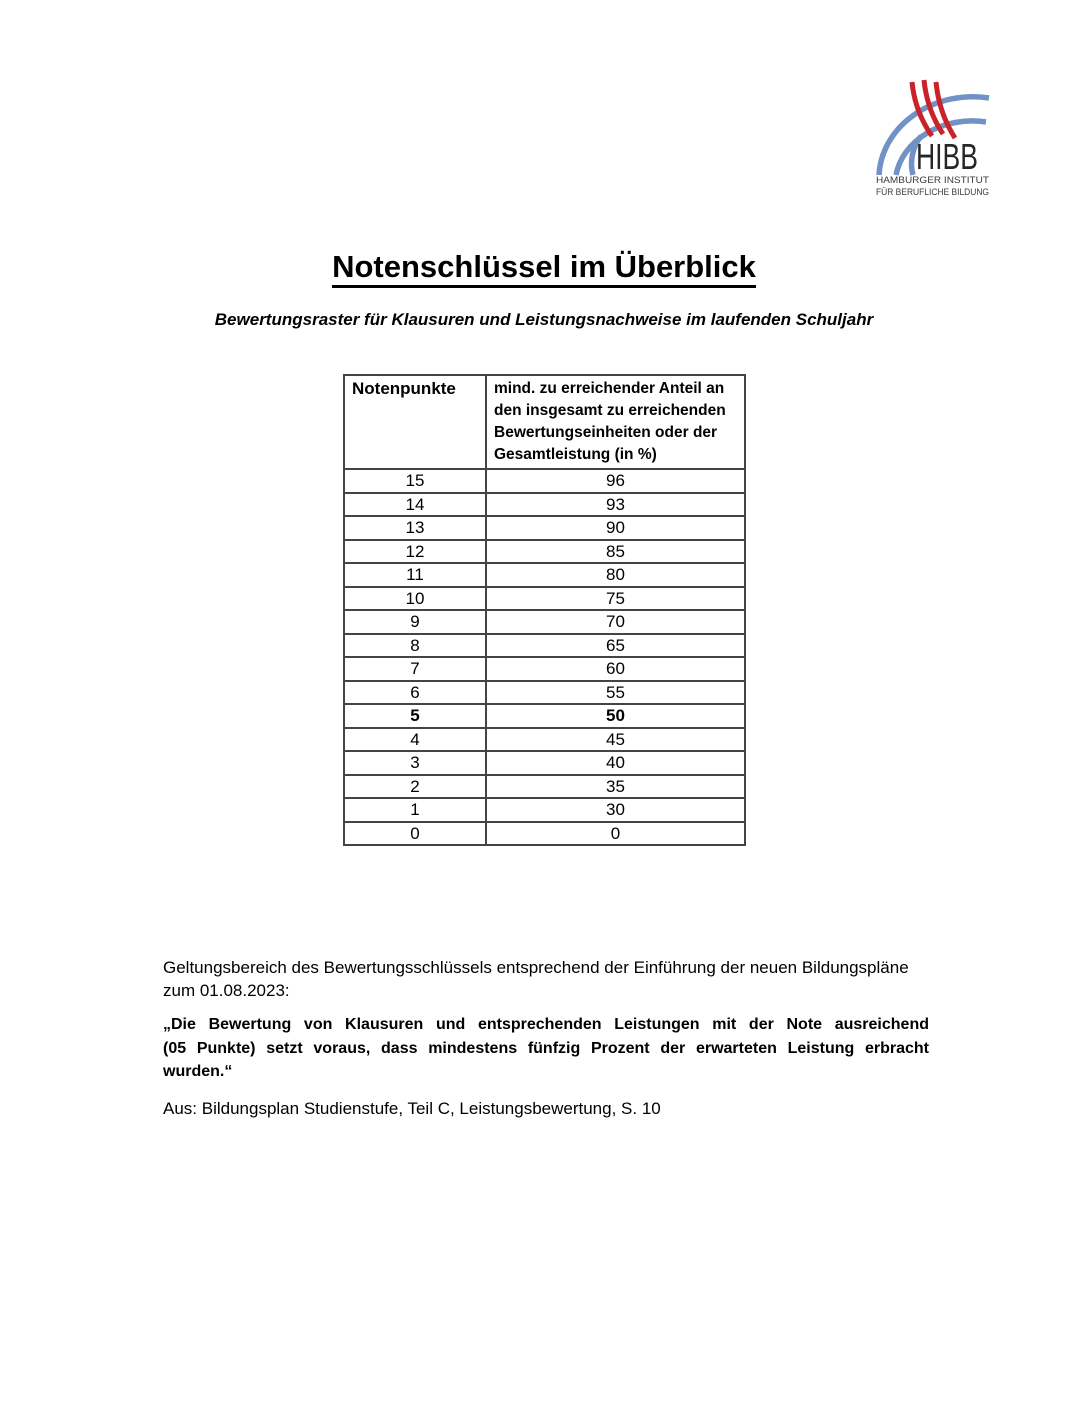 The image size is (1088, 1408). Describe the element at coordinates (415, 810) in the screenshot. I see `notenpunkte-cell: 1` at that location.